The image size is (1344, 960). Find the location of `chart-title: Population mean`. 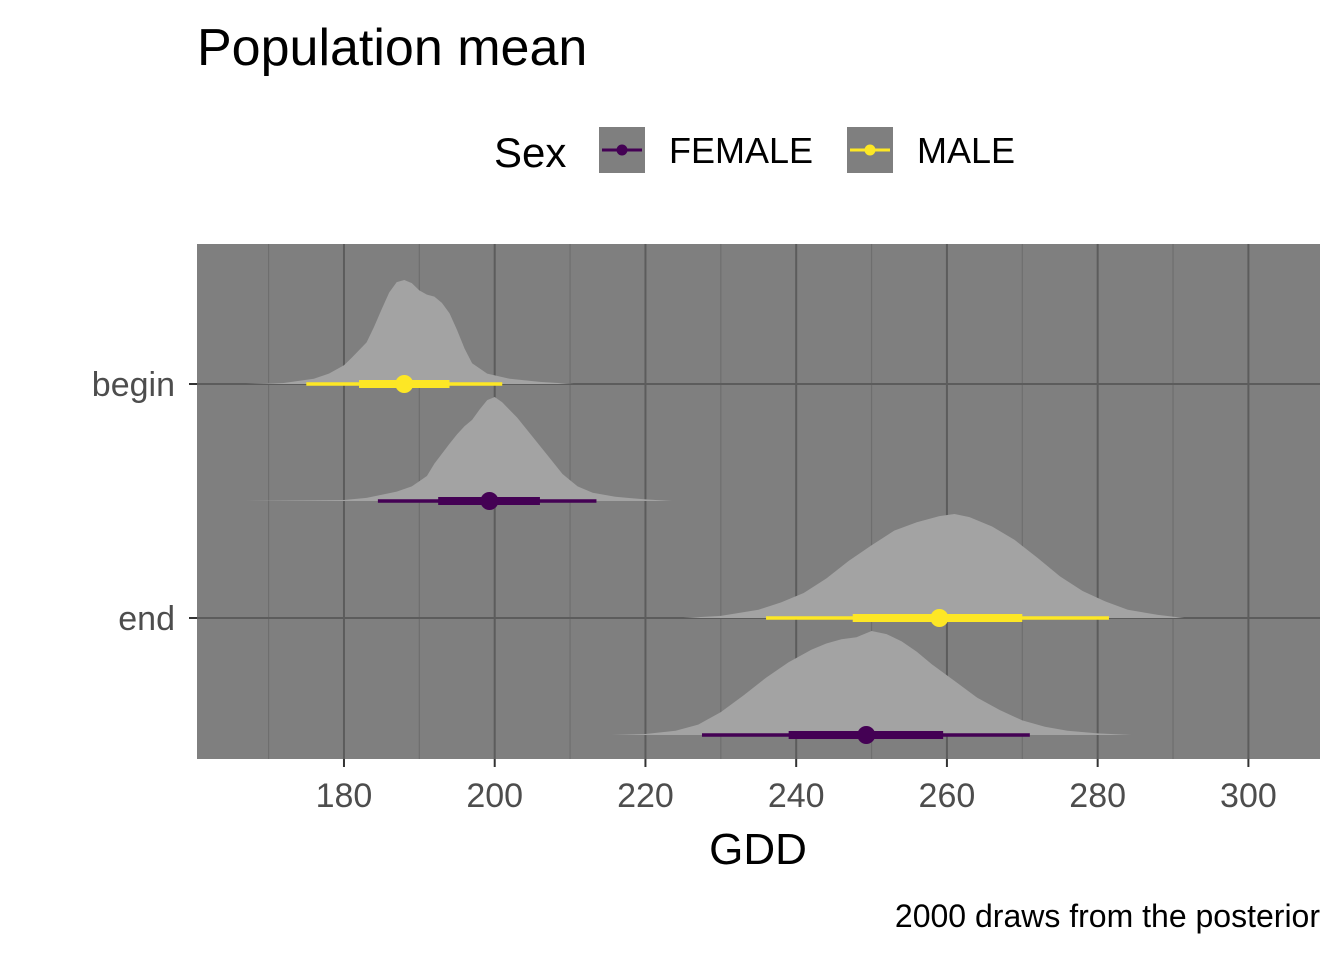

chart-title: Population mean is located at coordinates (392, 48).